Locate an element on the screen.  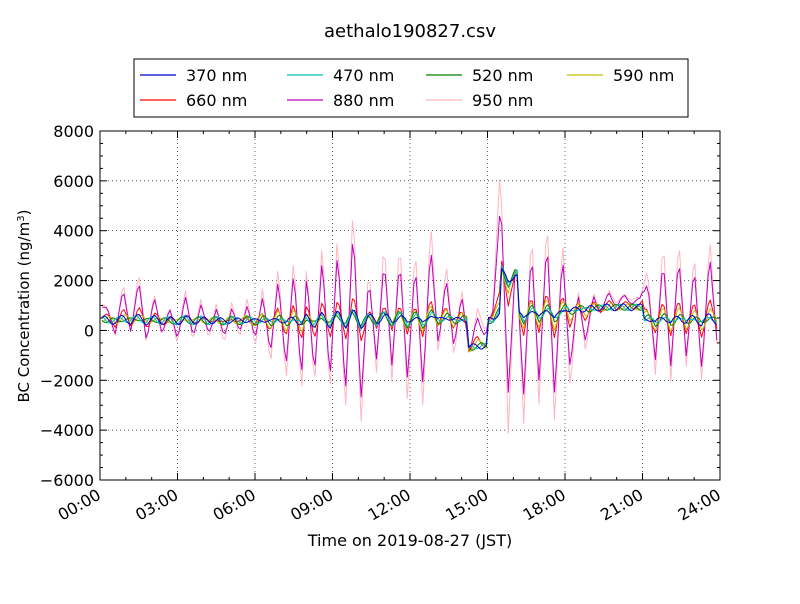
legend-entry-470nm: 470 nm is located at coordinates (363, 75).